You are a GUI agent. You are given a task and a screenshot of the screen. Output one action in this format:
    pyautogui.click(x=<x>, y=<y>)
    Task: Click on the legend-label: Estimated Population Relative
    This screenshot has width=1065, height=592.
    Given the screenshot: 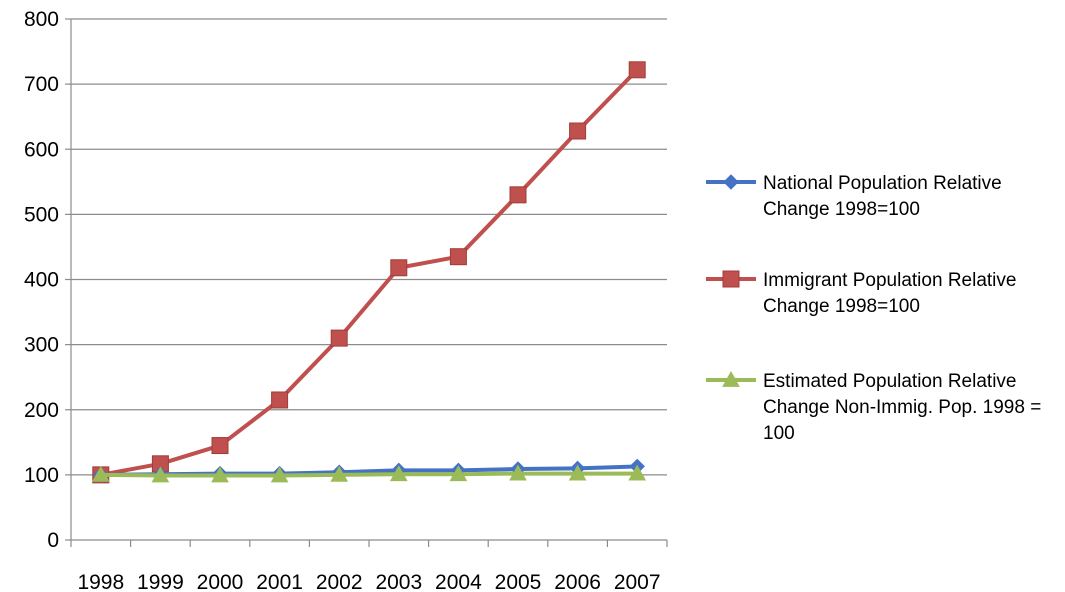 What is the action you would take?
    pyautogui.click(x=889, y=381)
    